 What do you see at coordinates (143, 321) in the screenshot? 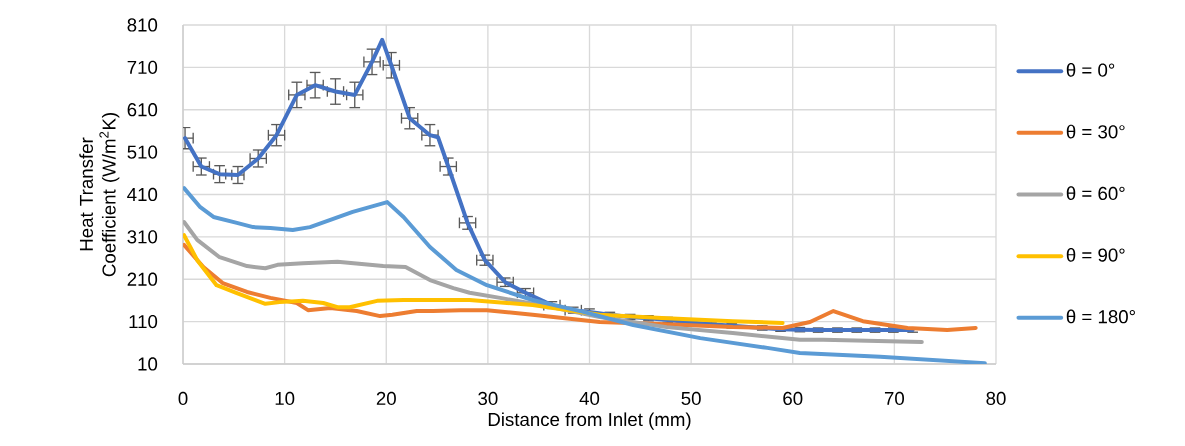
I see `y-tick-label: 110` at bounding box center [143, 321].